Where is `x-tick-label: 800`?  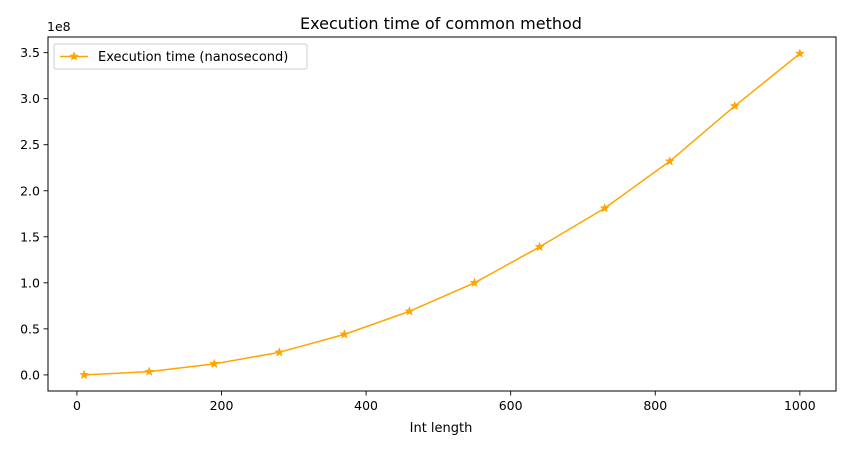
x-tick-label: 800 is located at coordinates (655, 405).